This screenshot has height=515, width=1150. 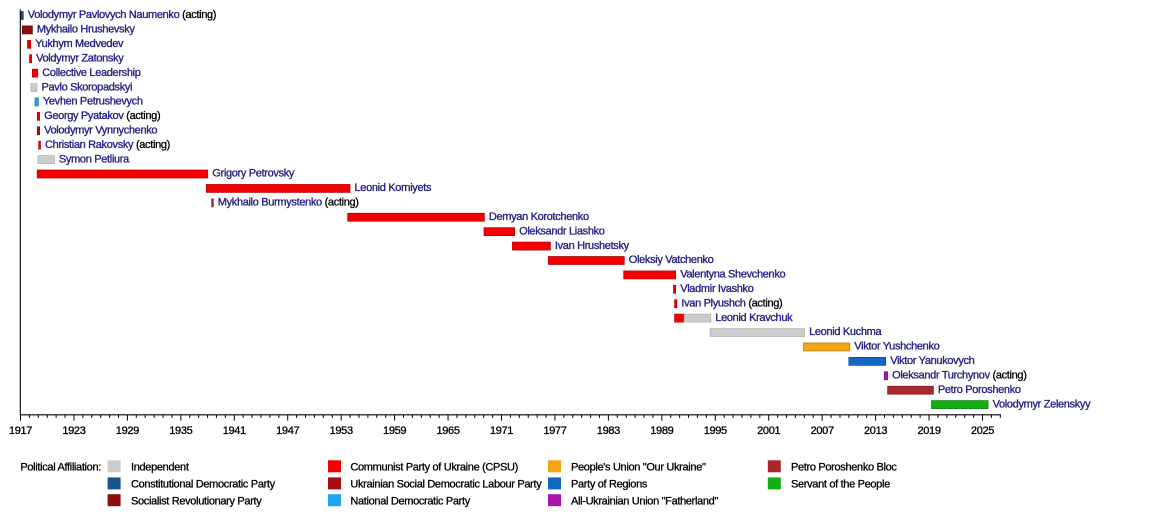 What do you see at coordinates (875, 431) in the screenshot?
I see `svg-text: 2013` at bounding box center [875, 431].